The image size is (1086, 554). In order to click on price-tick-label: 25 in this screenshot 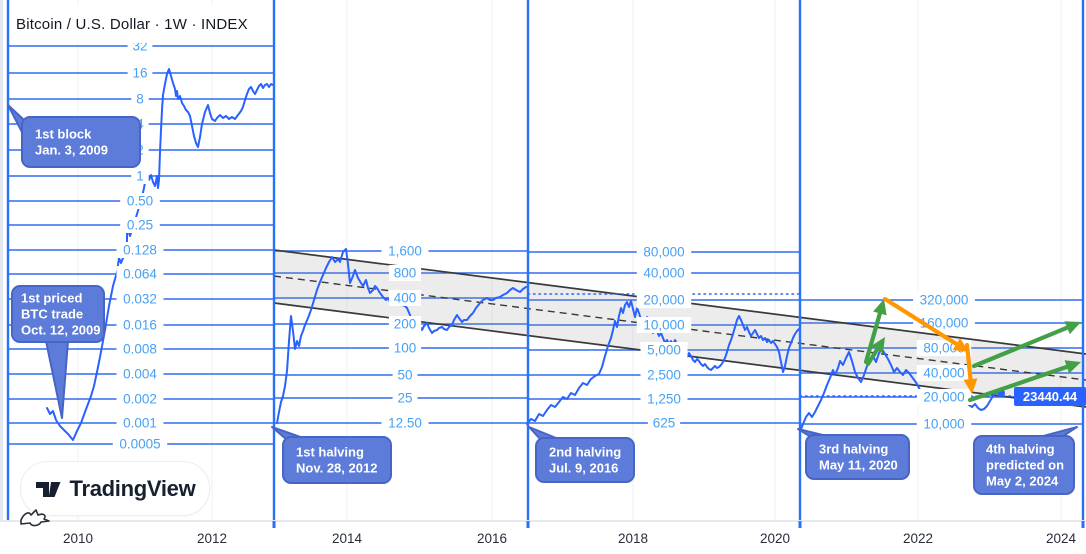, I will do `click(404, 398)`.